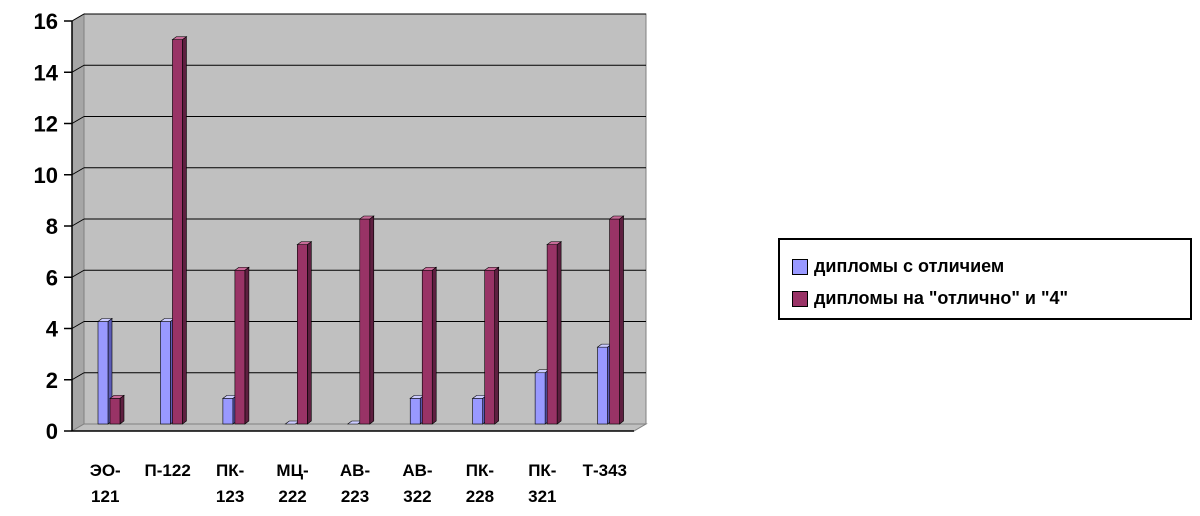 This screenshot has width=1200, height=516. What do you see at coordinates (105, 320) in the screenshot?
I see `bar-series-1-top` at bounding box center [105, 320].